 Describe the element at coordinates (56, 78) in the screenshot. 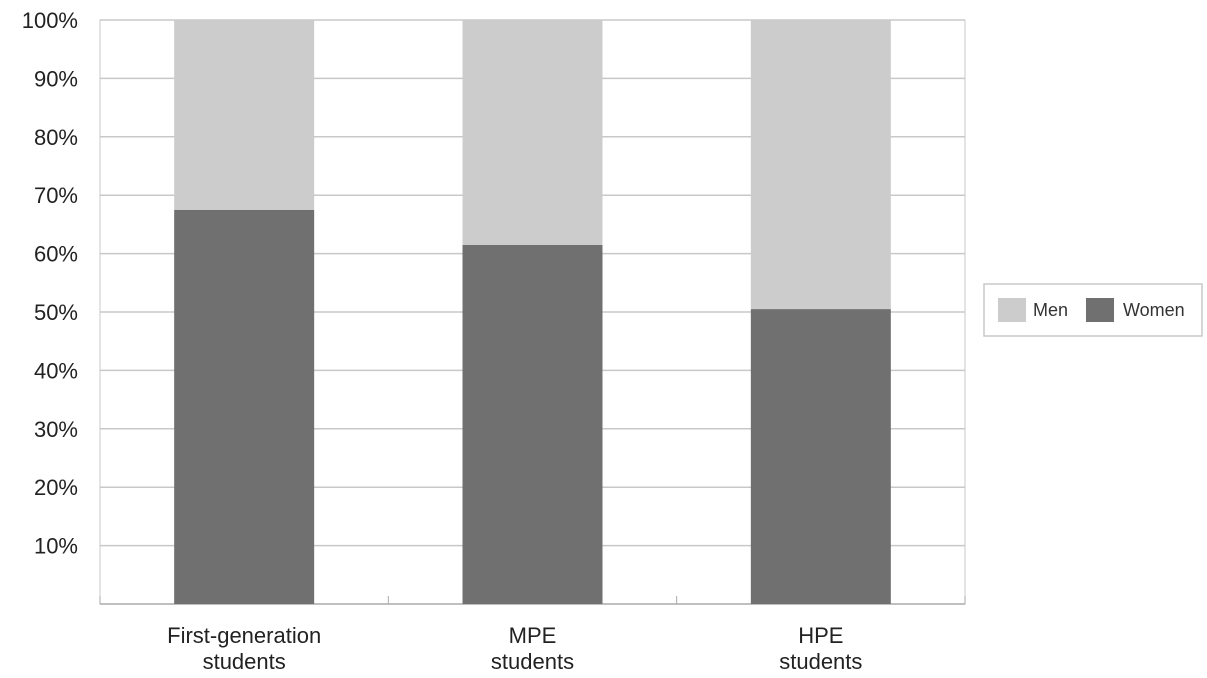

I see `y-tick-label: 90%` at that location.